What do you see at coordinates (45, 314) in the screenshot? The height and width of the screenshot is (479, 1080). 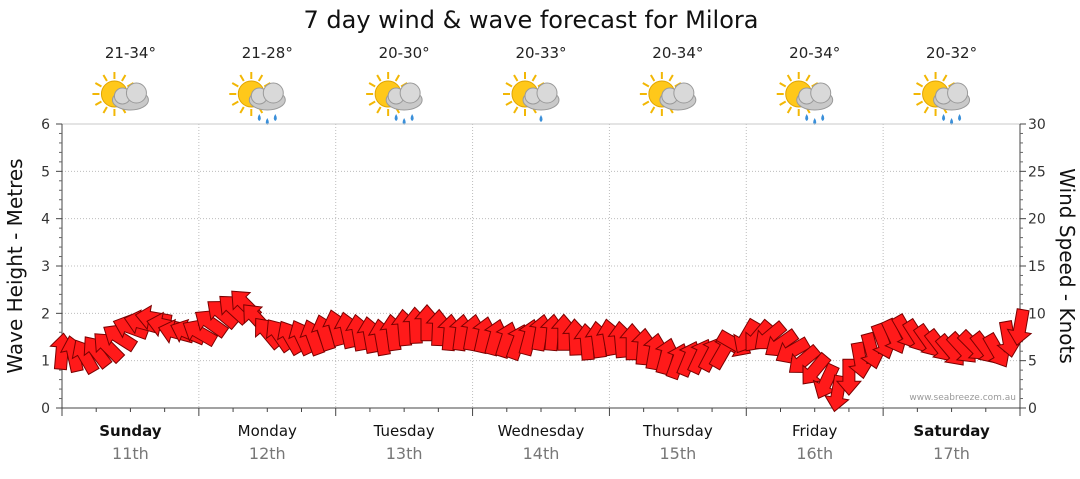 I see `left-tick-label: 2` at bounding box center [45, 314].